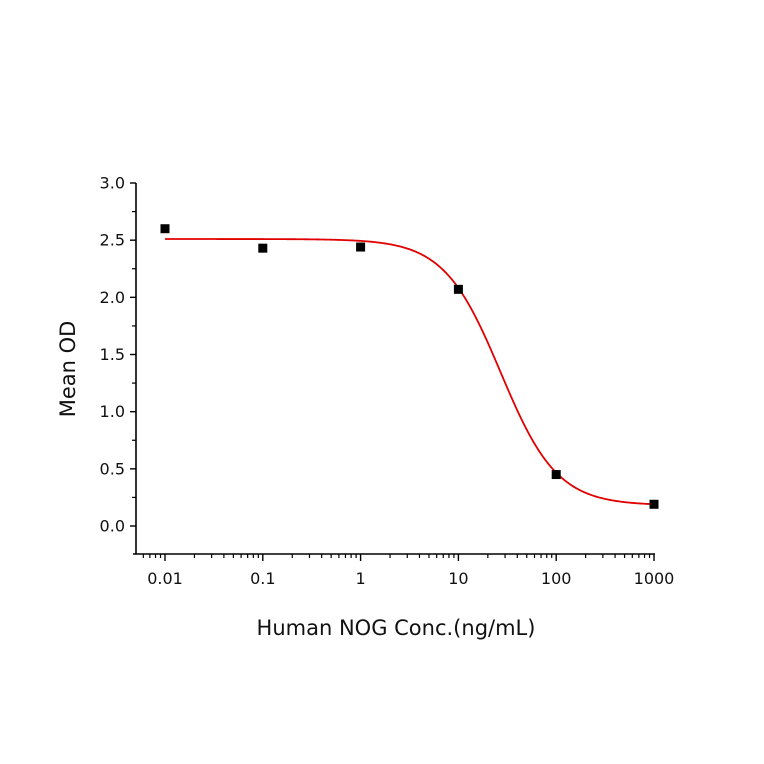  What do you see at coordinates (112, 526) in the screenshot?
I see `y-tick-label: 0.0` at bounding box center [112, 526].